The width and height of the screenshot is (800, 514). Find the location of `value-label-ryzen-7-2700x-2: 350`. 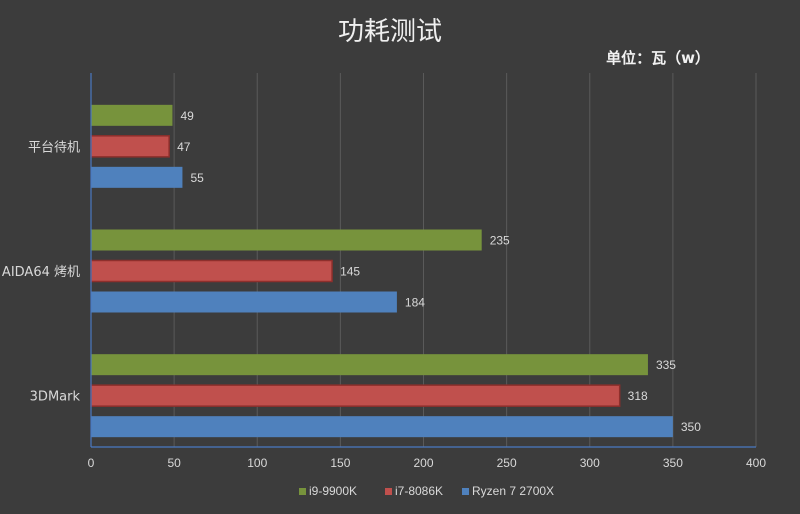

value-label-ryzen-7-2700x-2: 350 is located at coordinates (691, 427).